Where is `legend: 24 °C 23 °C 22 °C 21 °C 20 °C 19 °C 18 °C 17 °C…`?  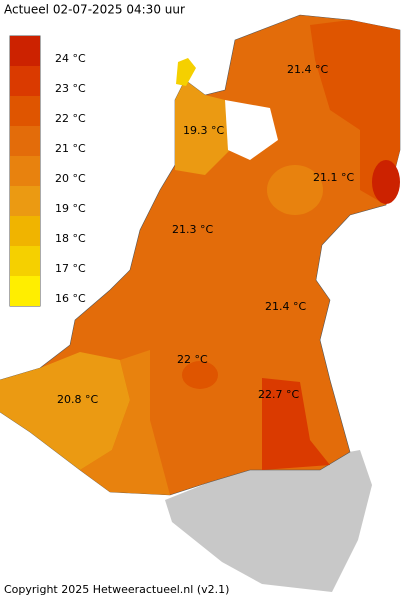
legend: 24 °C 23 °C 22 °C 21 °C 20 °C 19 °C 18 °C 17 °C… is located at coordinates (48, 171).